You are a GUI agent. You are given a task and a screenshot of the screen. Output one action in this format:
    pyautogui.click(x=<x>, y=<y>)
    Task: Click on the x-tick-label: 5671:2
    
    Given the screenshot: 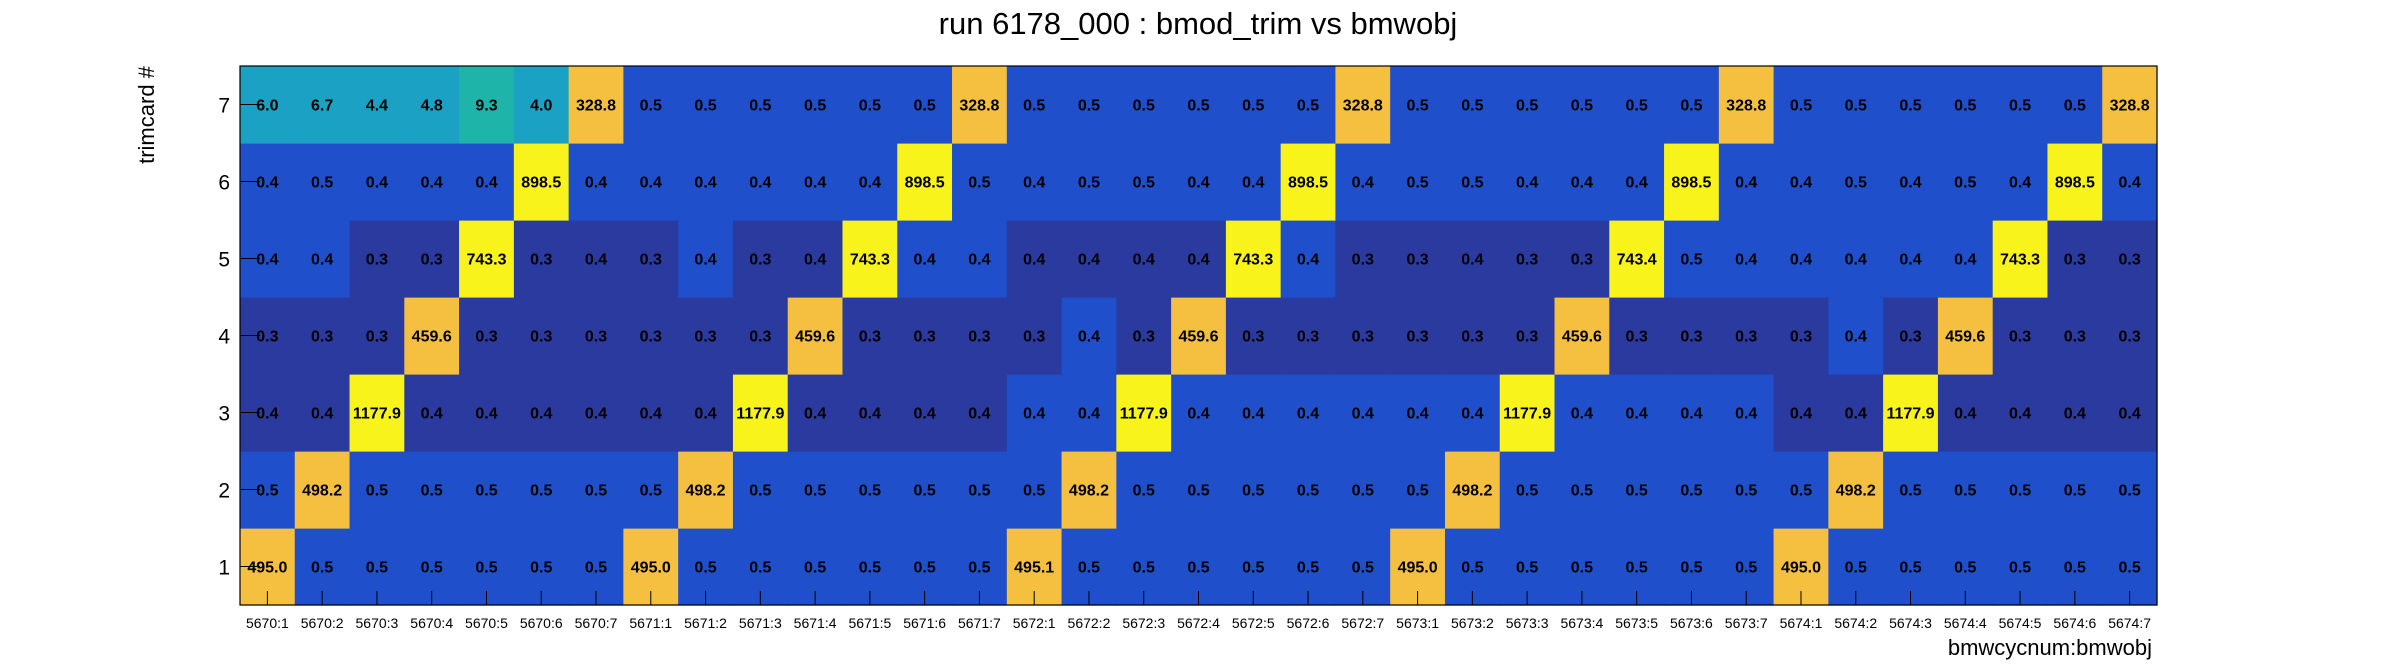 What is the action you would take?
    pyautogui.click(x=705, y=623)
    